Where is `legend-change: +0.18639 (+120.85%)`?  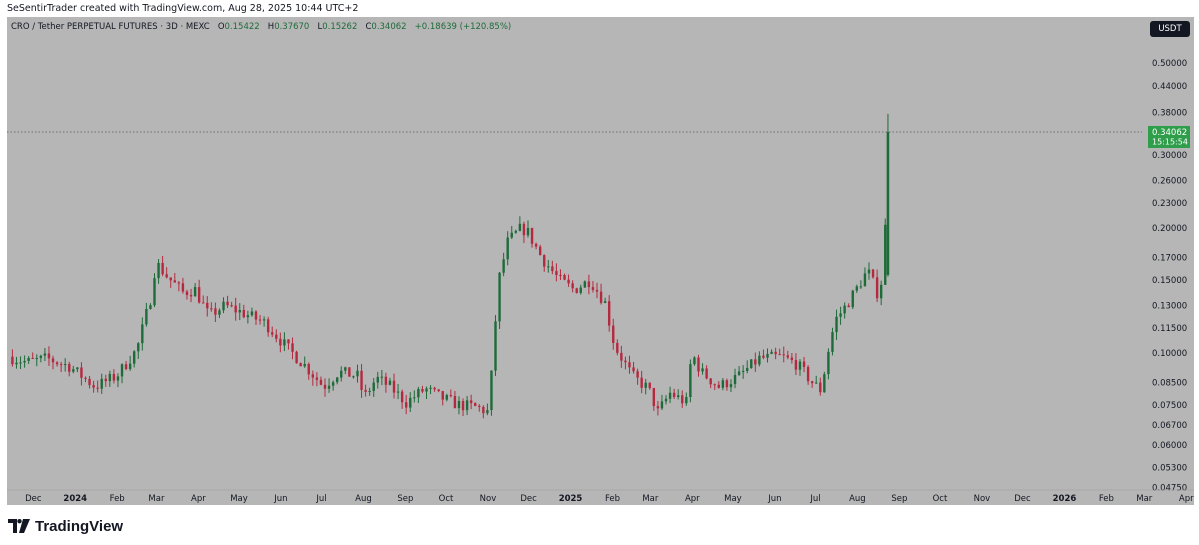
legend-change: +0.18639 (+120.85%) is located at coordinates (463, 27).